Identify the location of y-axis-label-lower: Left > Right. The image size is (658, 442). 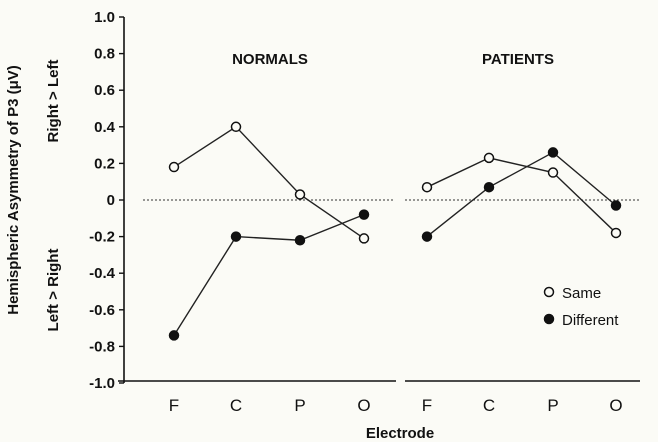
(53, 290).